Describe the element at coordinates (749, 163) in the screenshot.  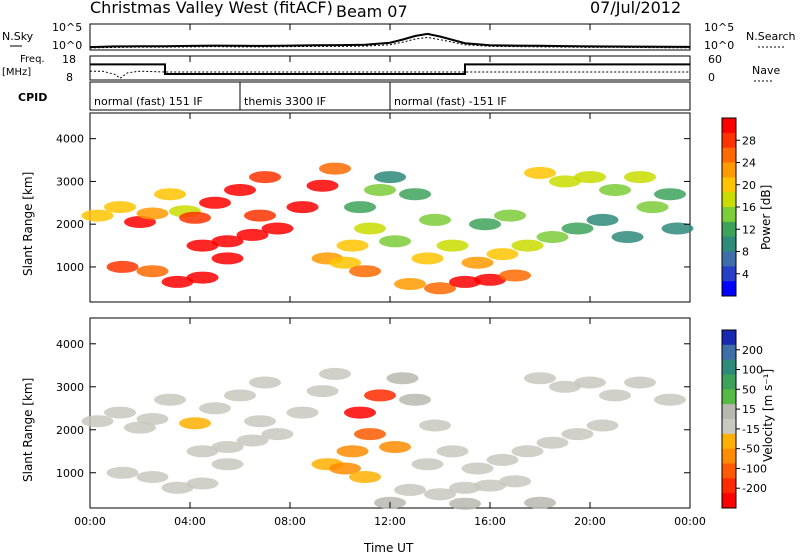
I see `colorbar-tick-label: 24` at that location.